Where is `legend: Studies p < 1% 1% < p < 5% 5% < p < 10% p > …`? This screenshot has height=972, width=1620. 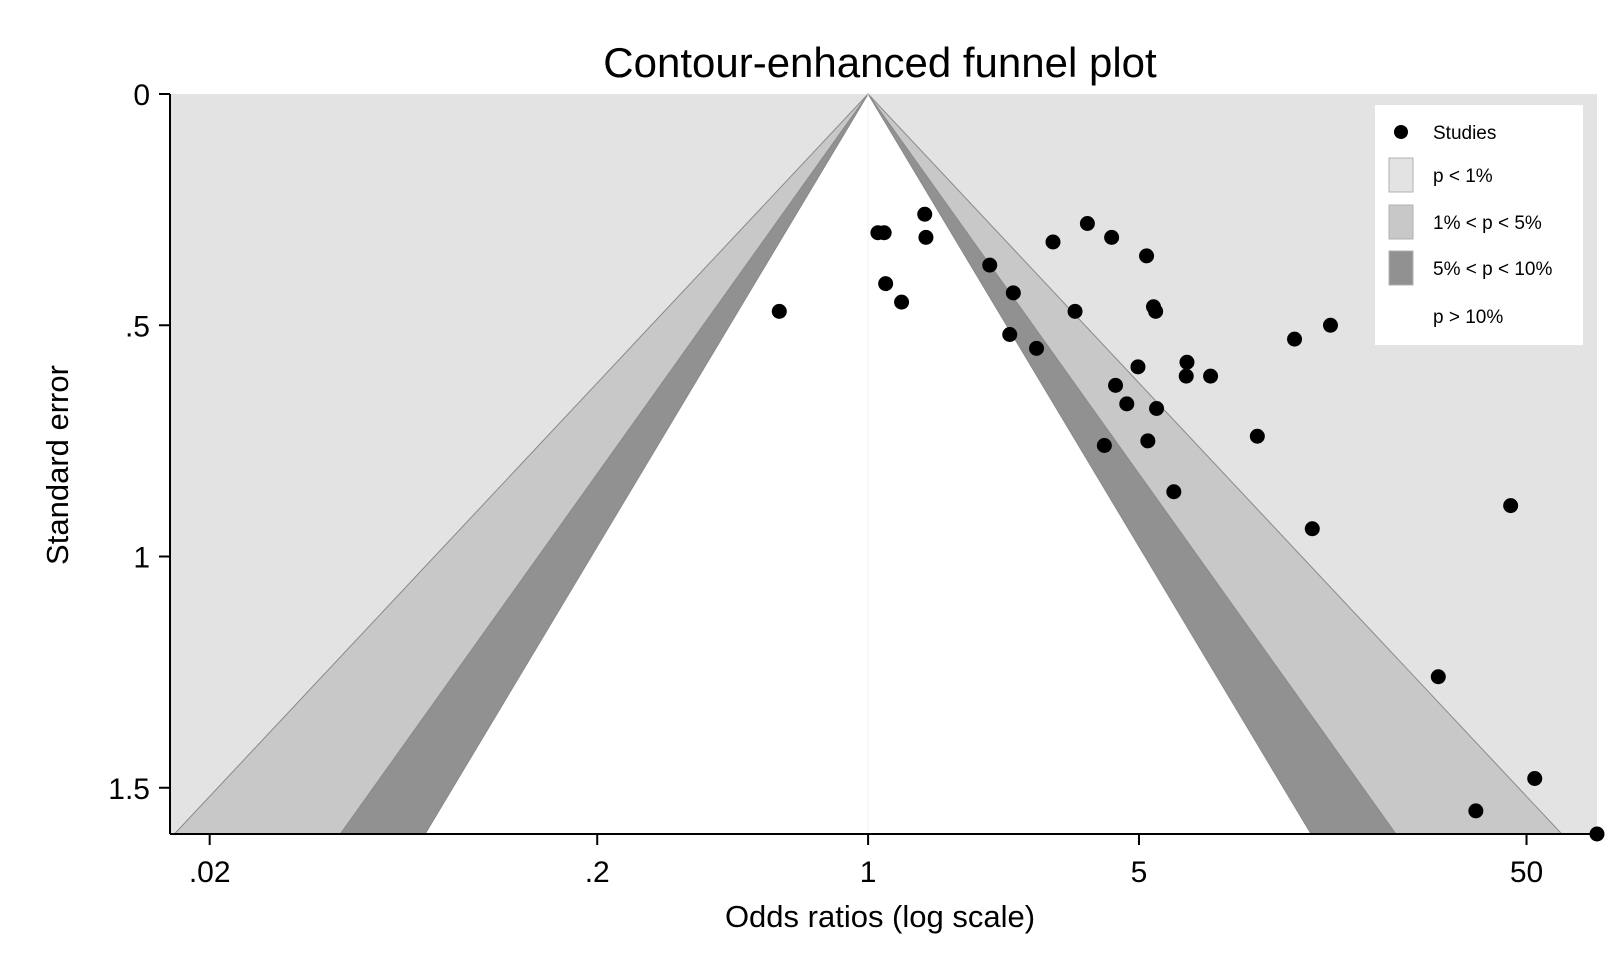 legend: Studies p < 1% 1% < p < 5% 5% < p < 10% p > … is located at coordinates (1479, 225).